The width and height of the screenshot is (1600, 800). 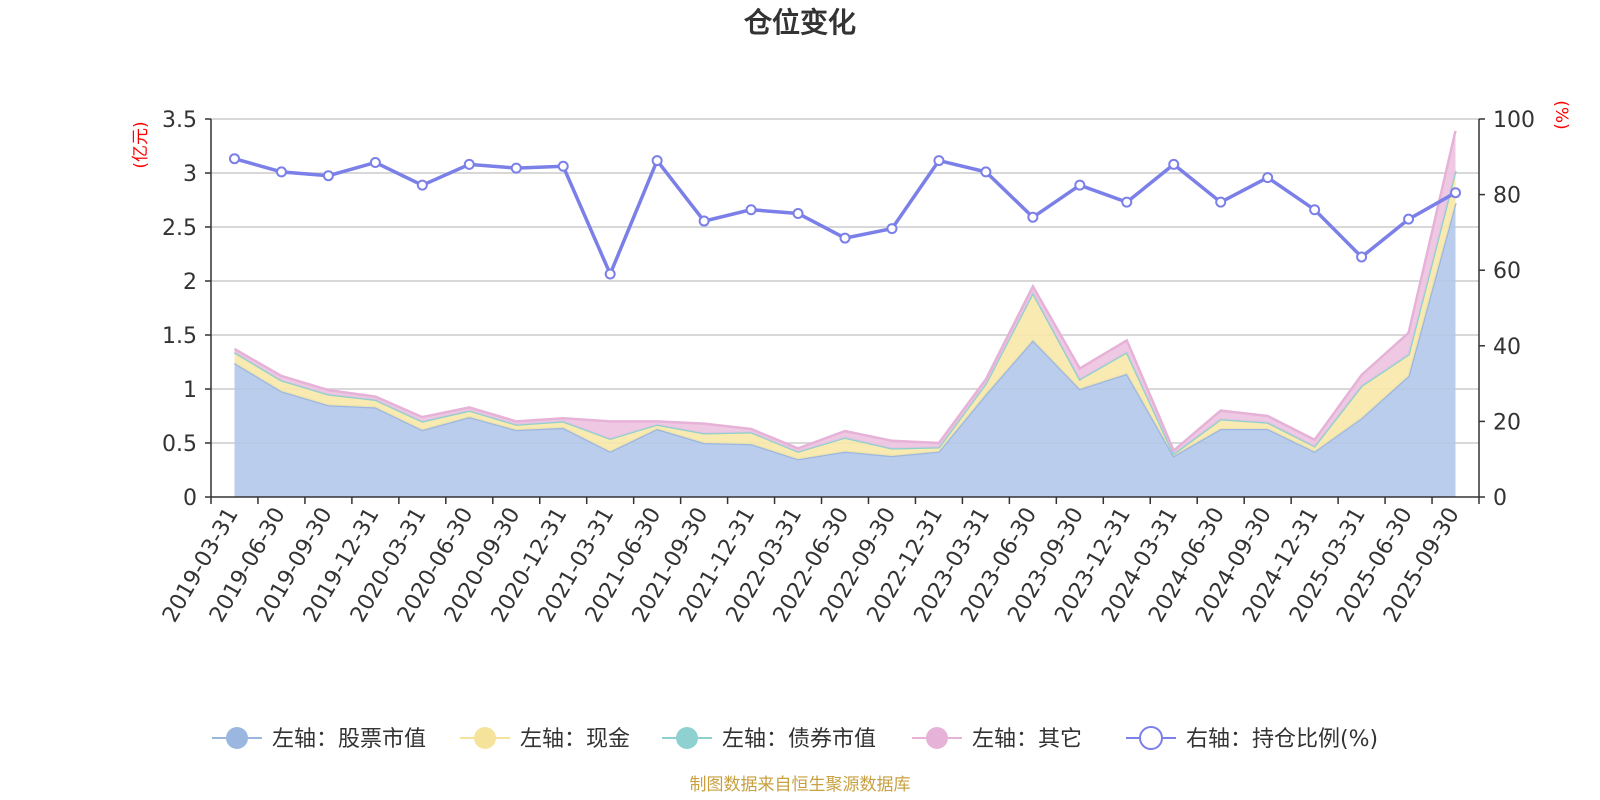 What do you see at coordinates (799, 739) in the screenshot?
I see `legend-label: 左轴：债券市值` at bounding box center [799, 739].